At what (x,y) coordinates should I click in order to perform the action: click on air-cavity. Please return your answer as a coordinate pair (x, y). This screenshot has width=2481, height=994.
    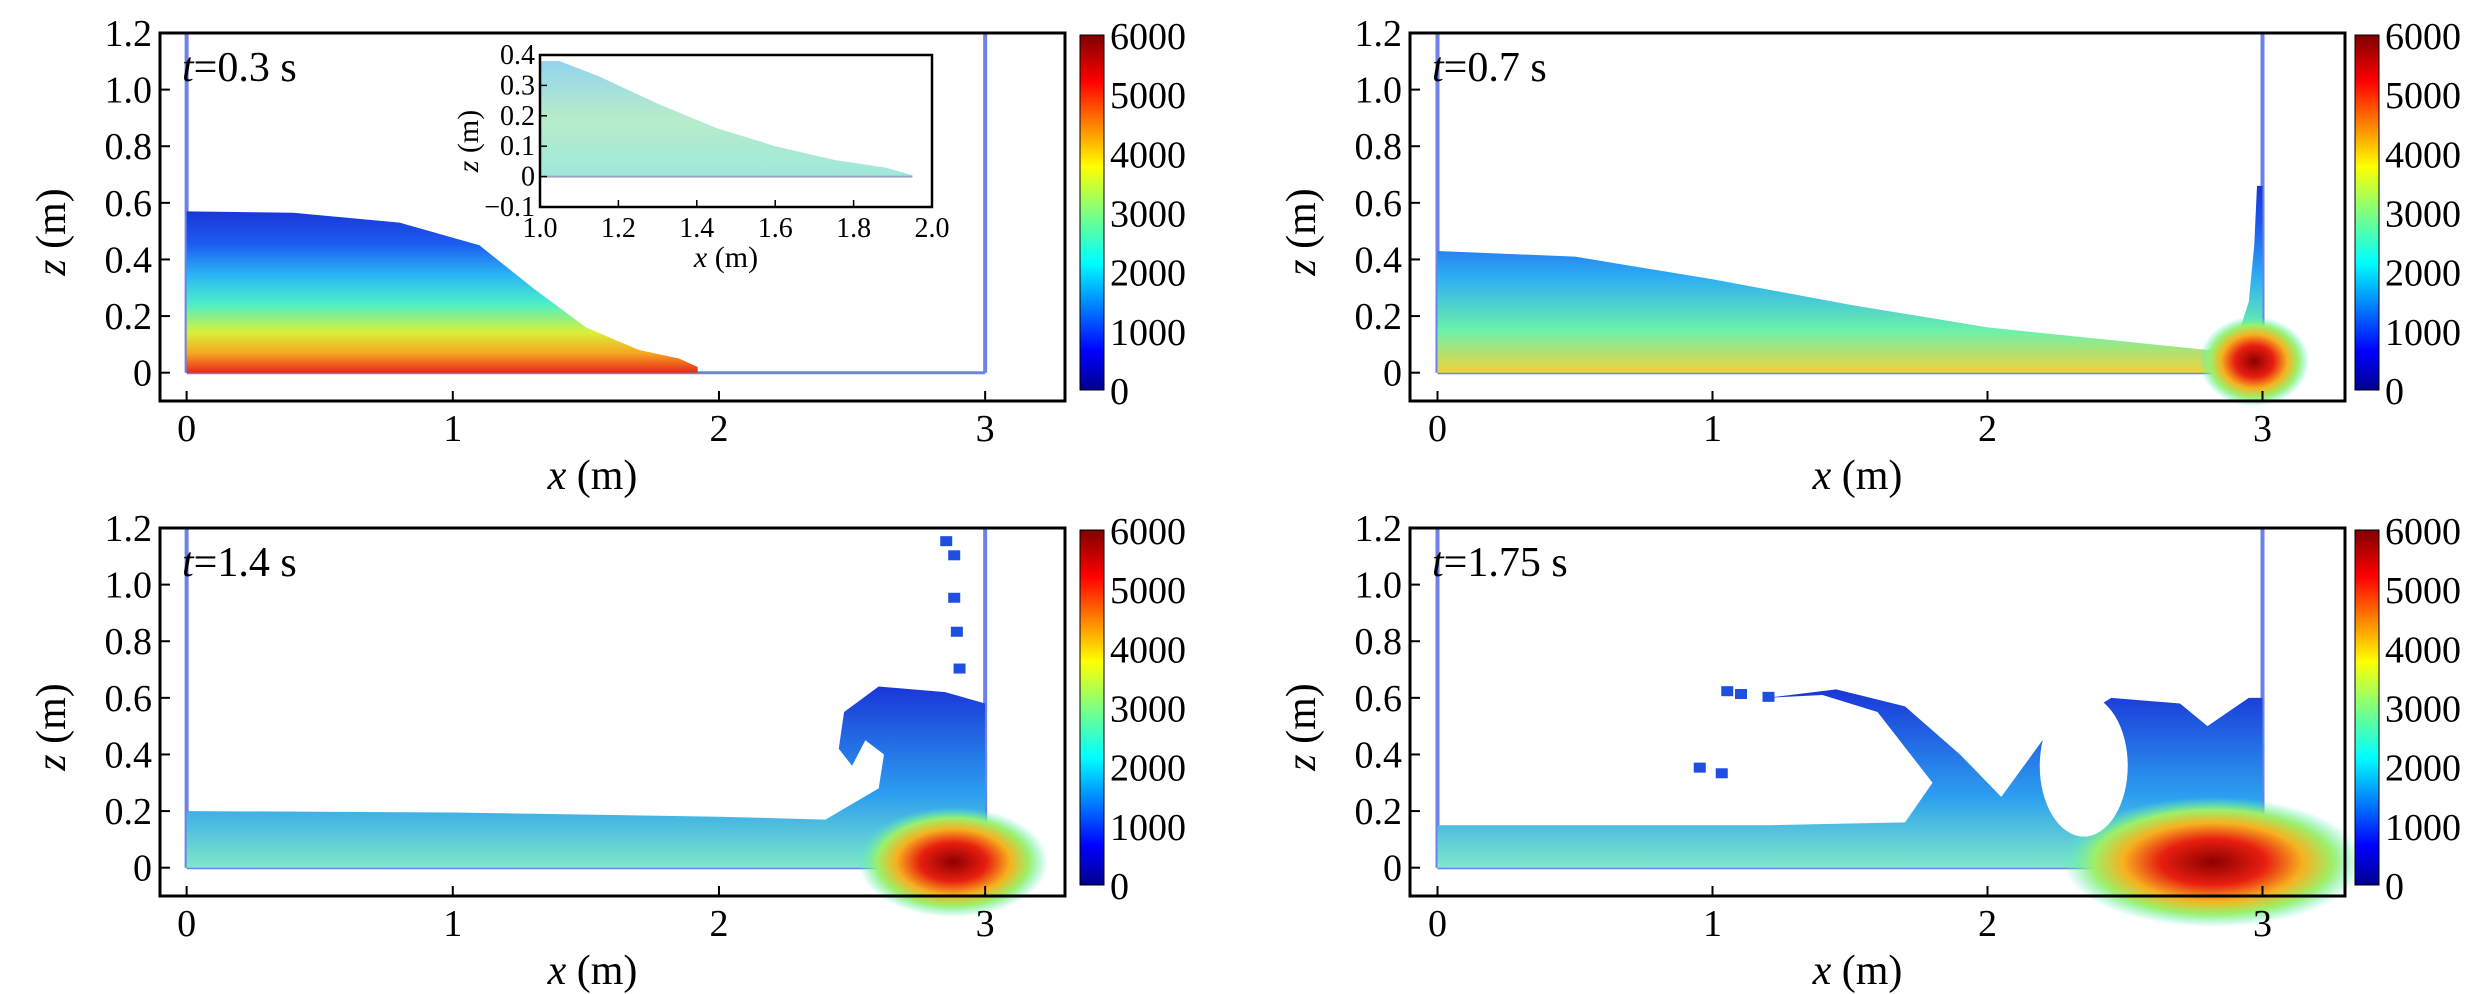
    Looking at the image, I should click on (2083, 766).